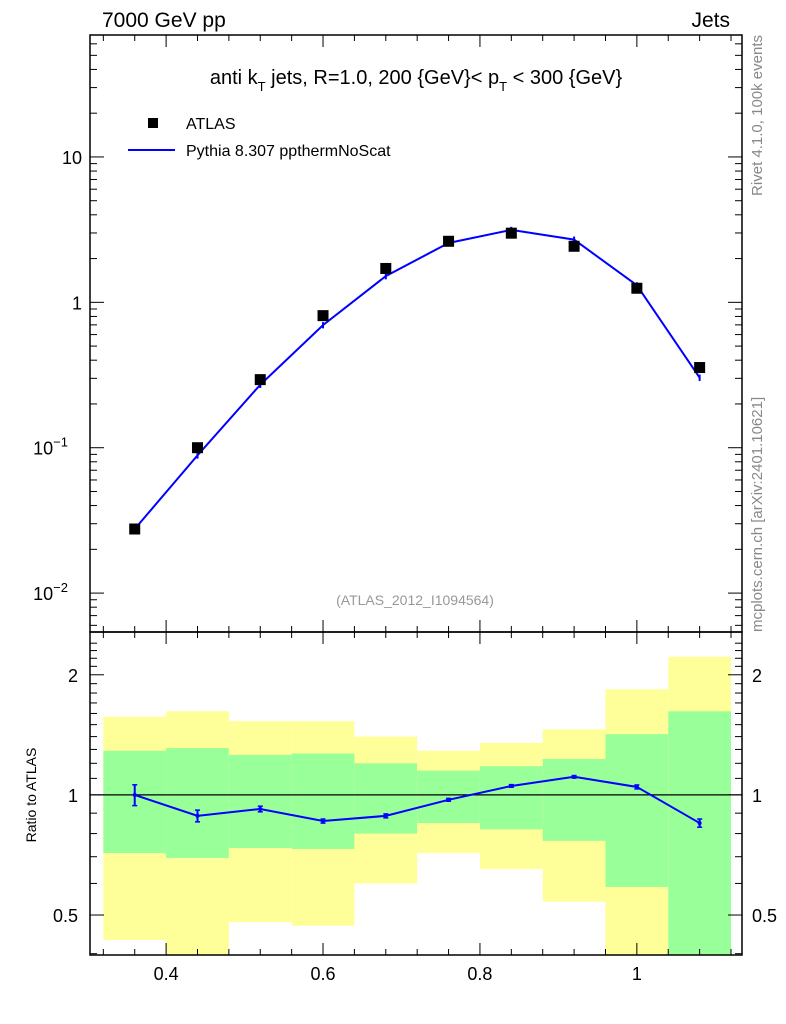  What do you see at coordinates (50, 447) in the screenshot?
I see `y-tick-label: 10⁻¹` at bounding box center [50, 447].